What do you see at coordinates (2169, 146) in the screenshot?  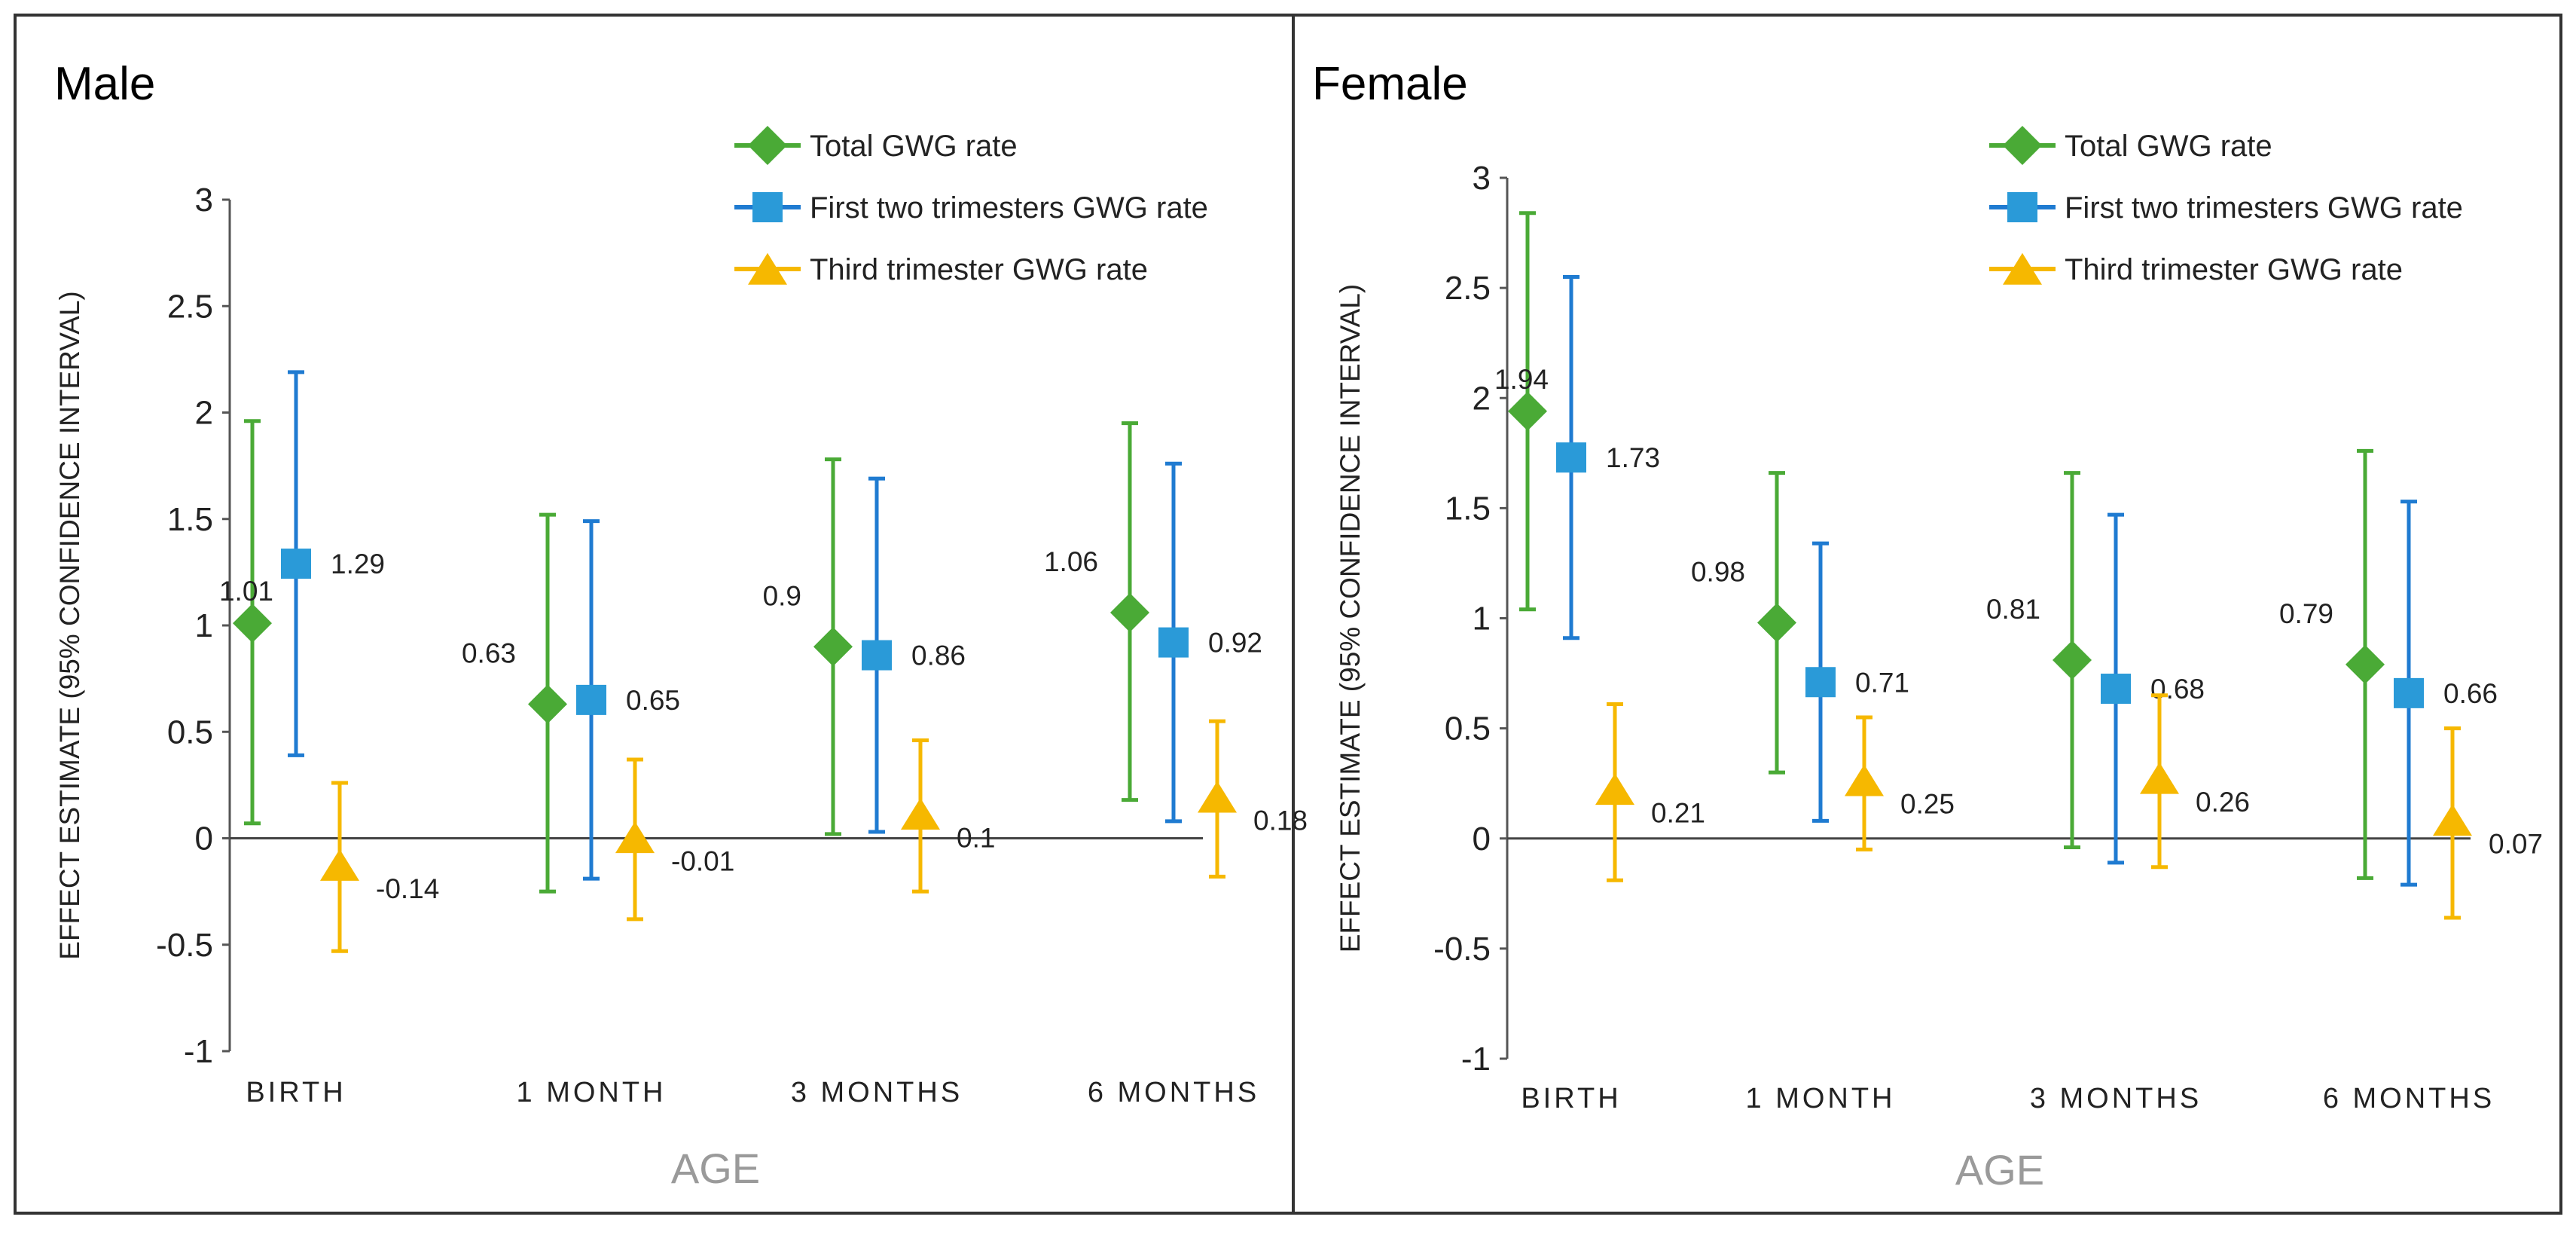 I see `female-legend-label: Total GWG rate` at bounding box center [2169, 146].